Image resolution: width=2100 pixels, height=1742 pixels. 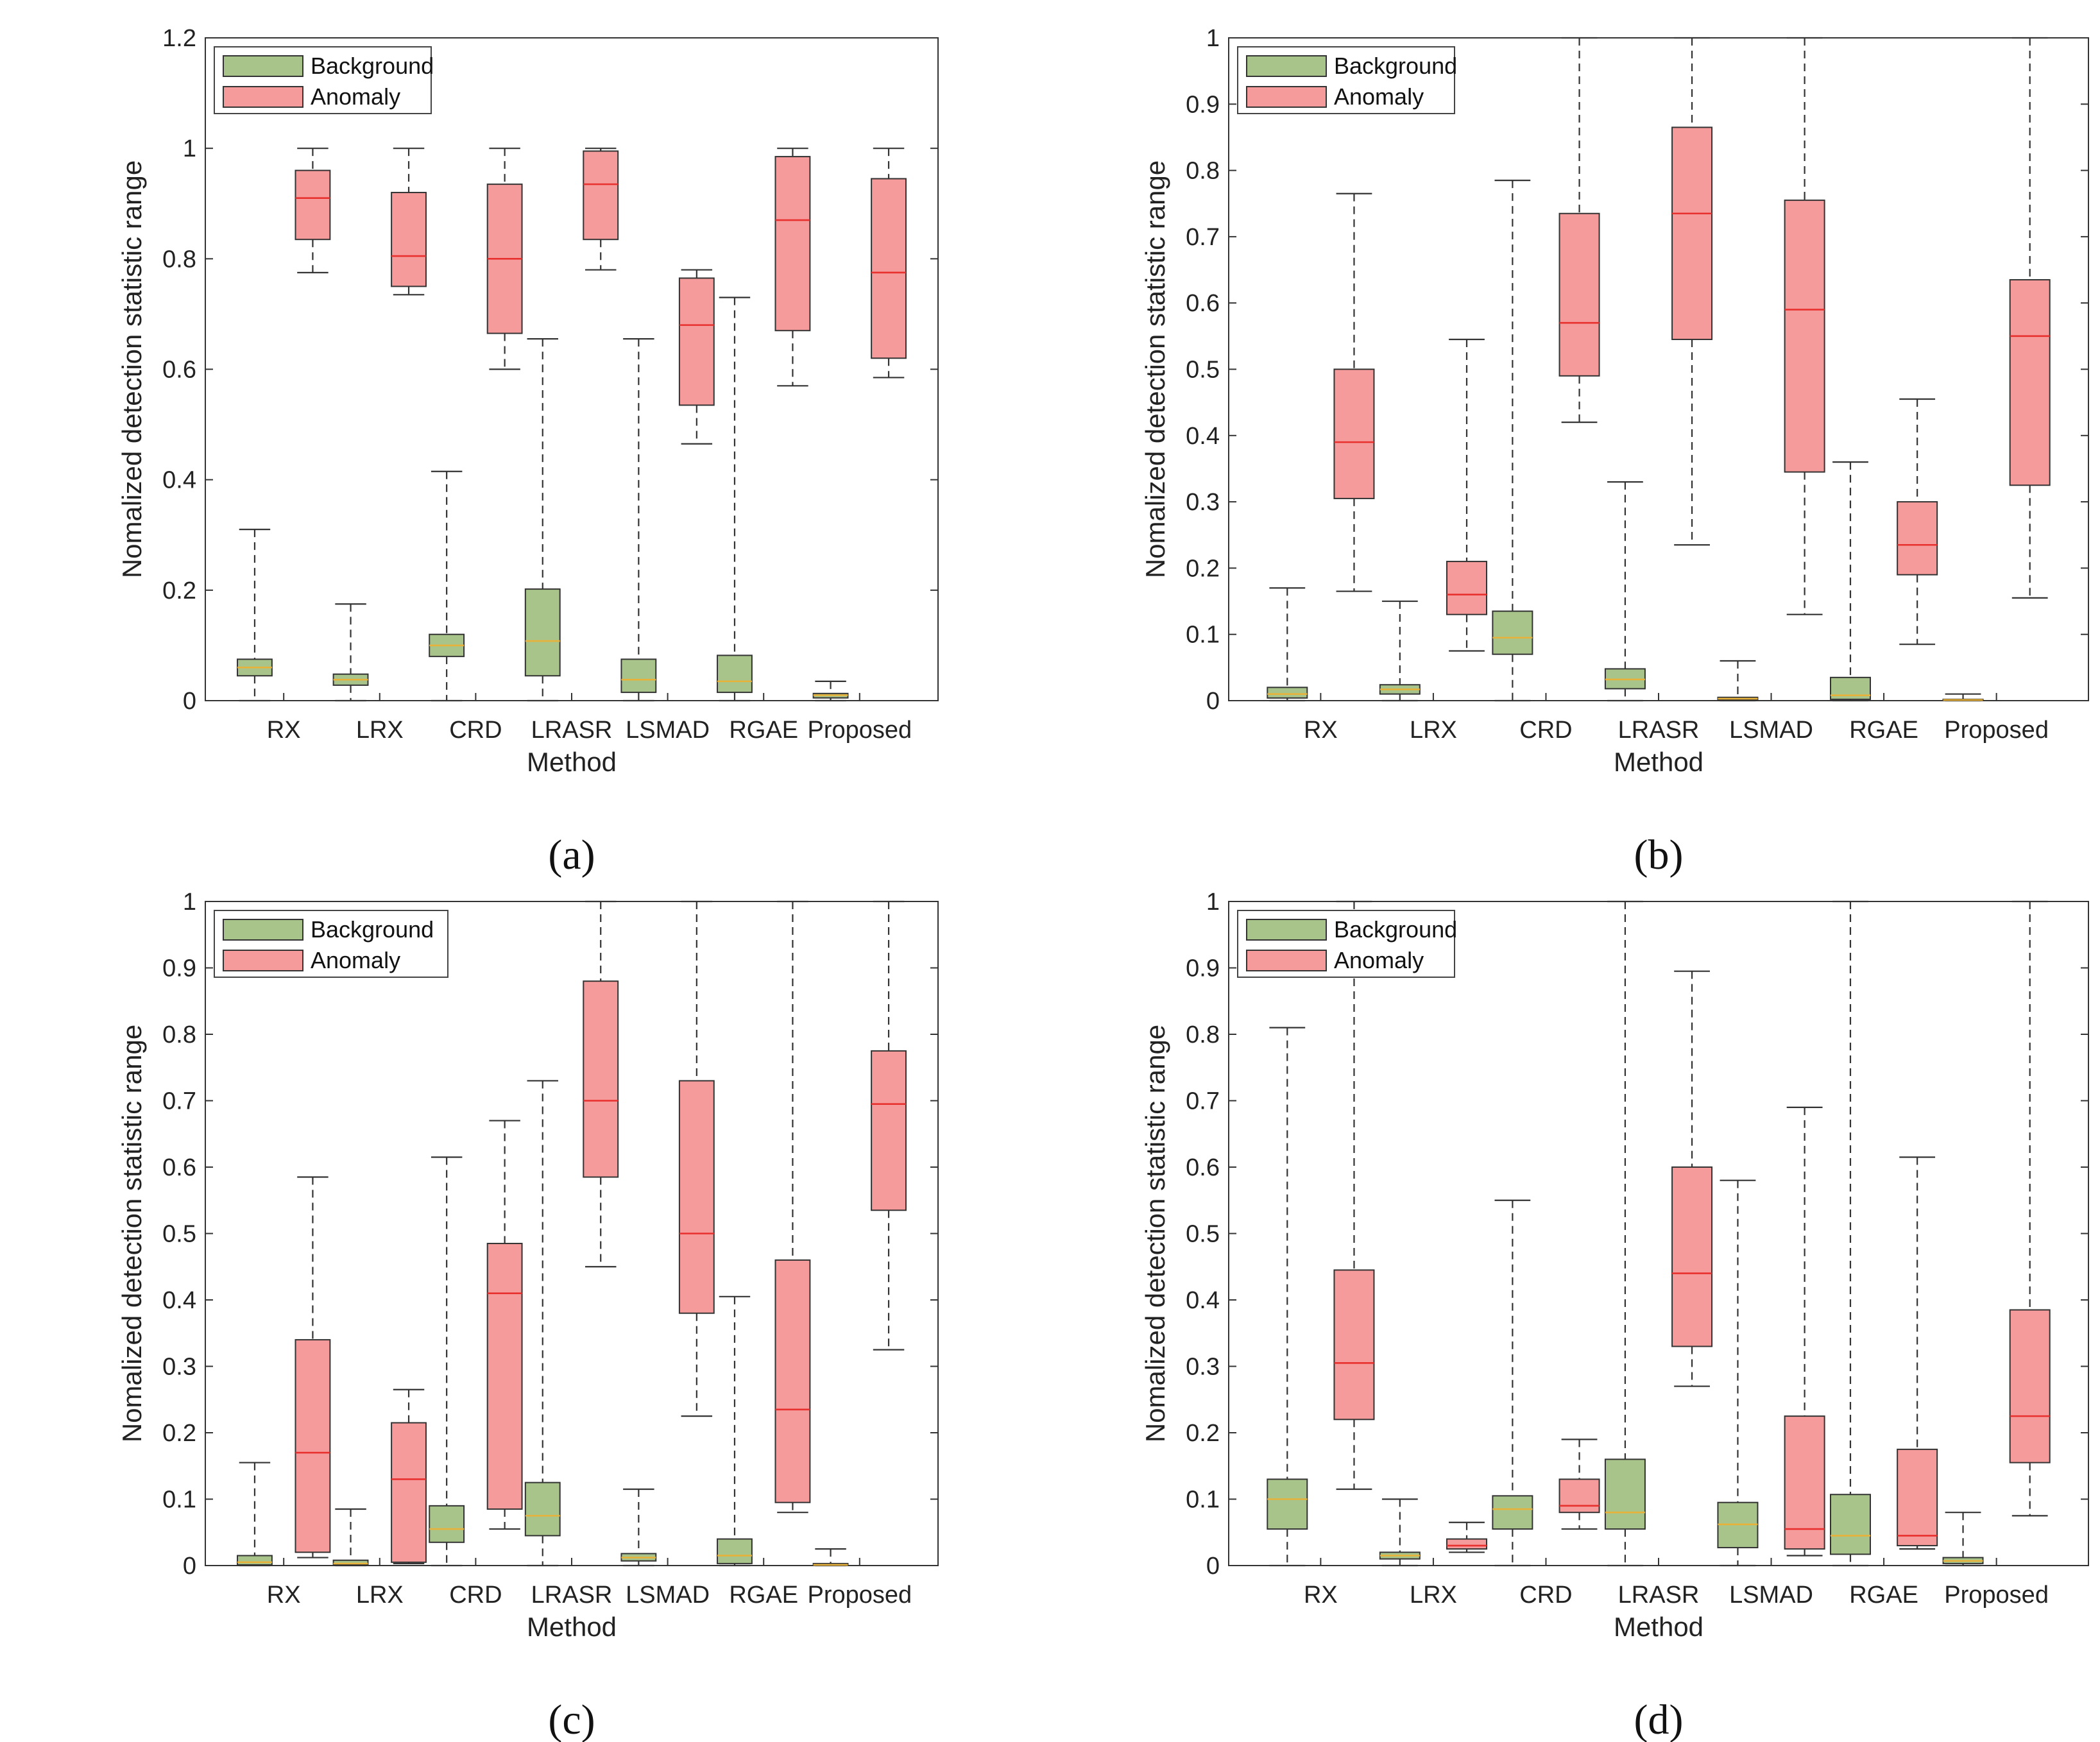 What do you see at coordinates (179, 1300) in the screenshot?
I see `y-tick-label: 0.4` at bounding box center [179, 1300].